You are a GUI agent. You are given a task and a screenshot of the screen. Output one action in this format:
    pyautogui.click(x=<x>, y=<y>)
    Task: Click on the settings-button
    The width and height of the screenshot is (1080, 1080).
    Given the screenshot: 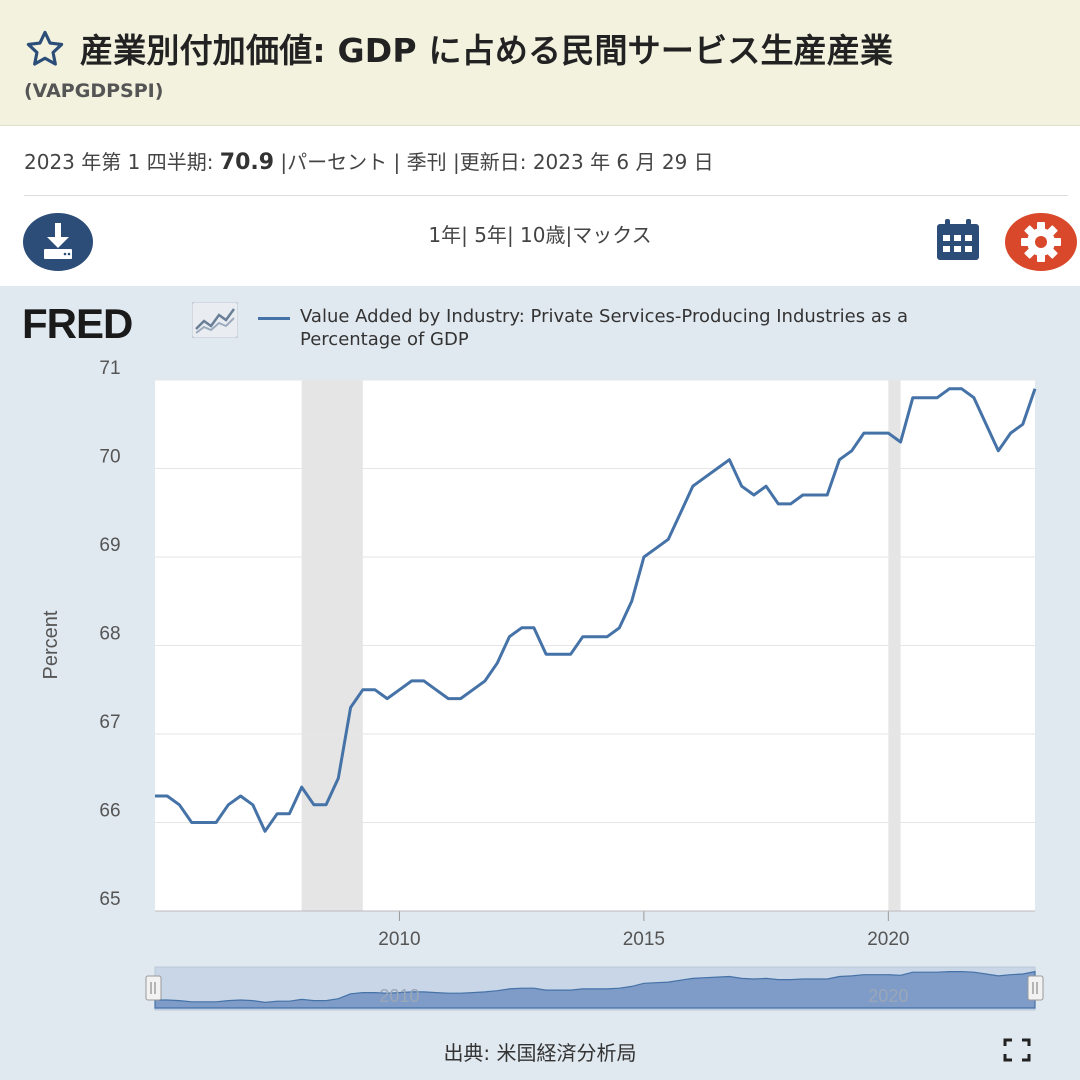 What is the action you would take?
    pyautogui.click(x=1041, y=242)
    